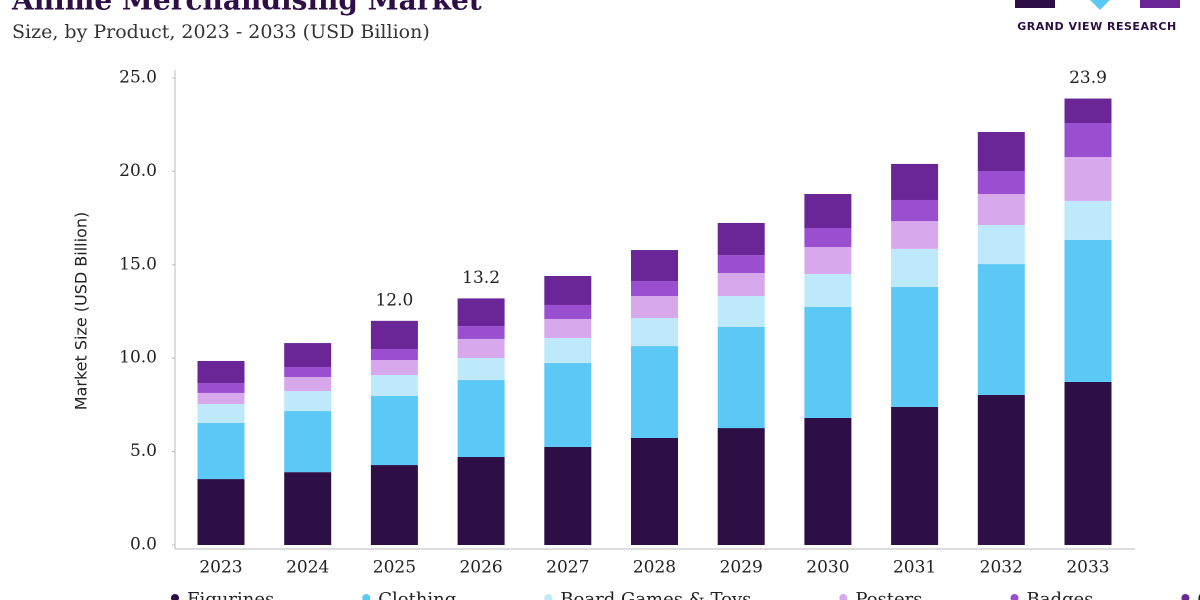 This screenshot has height=600, width=1200. Describe the element at coordinates (1088, 78) in the screenshot. I see `total-label: 23.9` at that location.